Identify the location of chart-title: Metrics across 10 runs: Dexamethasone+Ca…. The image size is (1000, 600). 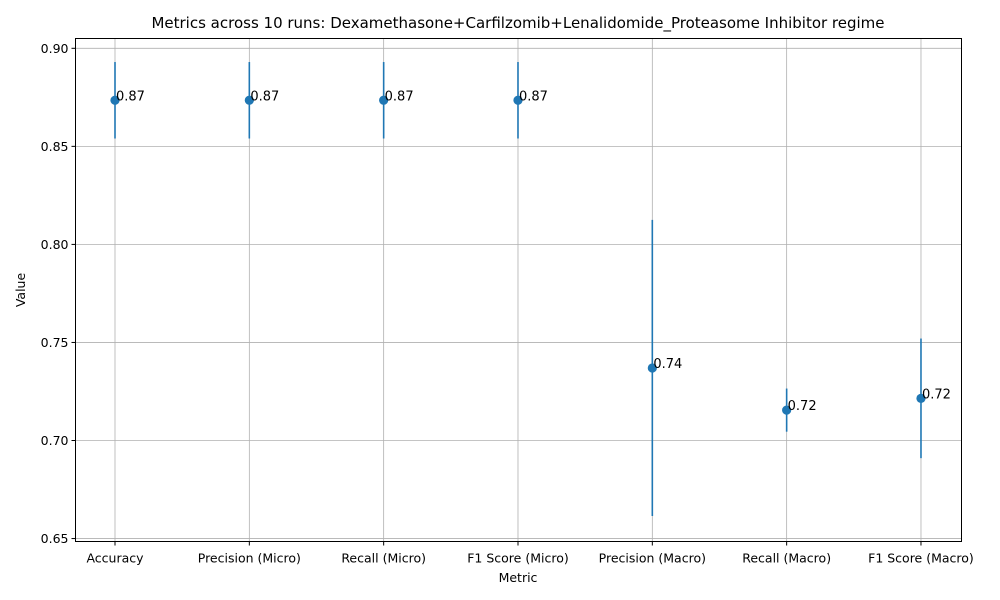
(517, 23).